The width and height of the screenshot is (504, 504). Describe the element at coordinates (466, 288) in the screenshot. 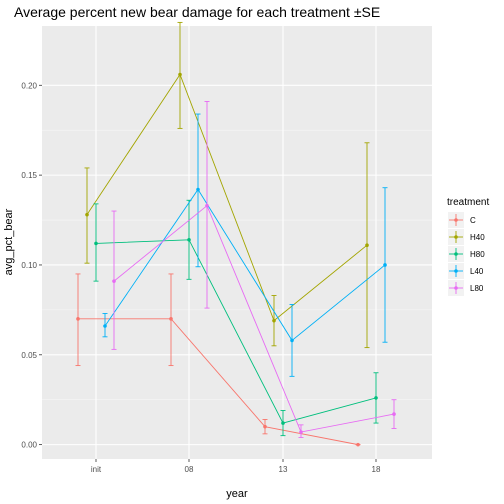

I see `legend-item-l80: L80` at that location.